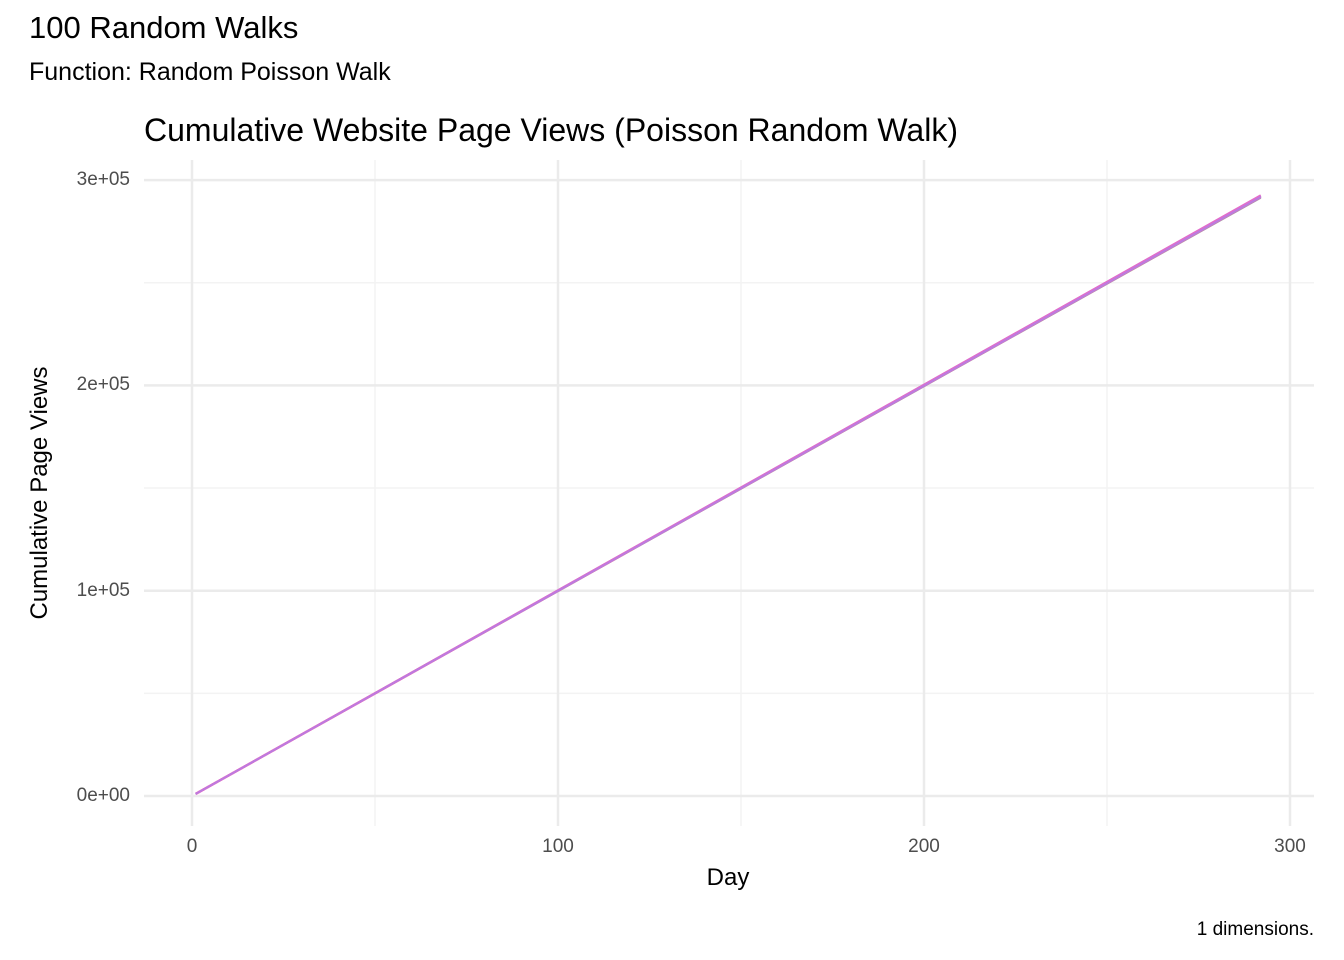 This screenshot has height=960, width=1344. I want to click on y-tick-label: 1e+05, so click(103, 590).